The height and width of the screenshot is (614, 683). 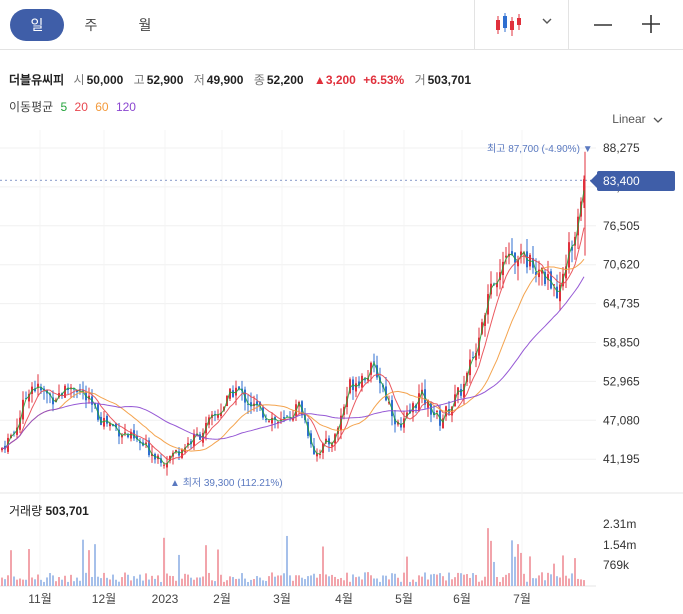 I want to click on minus-icon, so click(x=603, y=25).